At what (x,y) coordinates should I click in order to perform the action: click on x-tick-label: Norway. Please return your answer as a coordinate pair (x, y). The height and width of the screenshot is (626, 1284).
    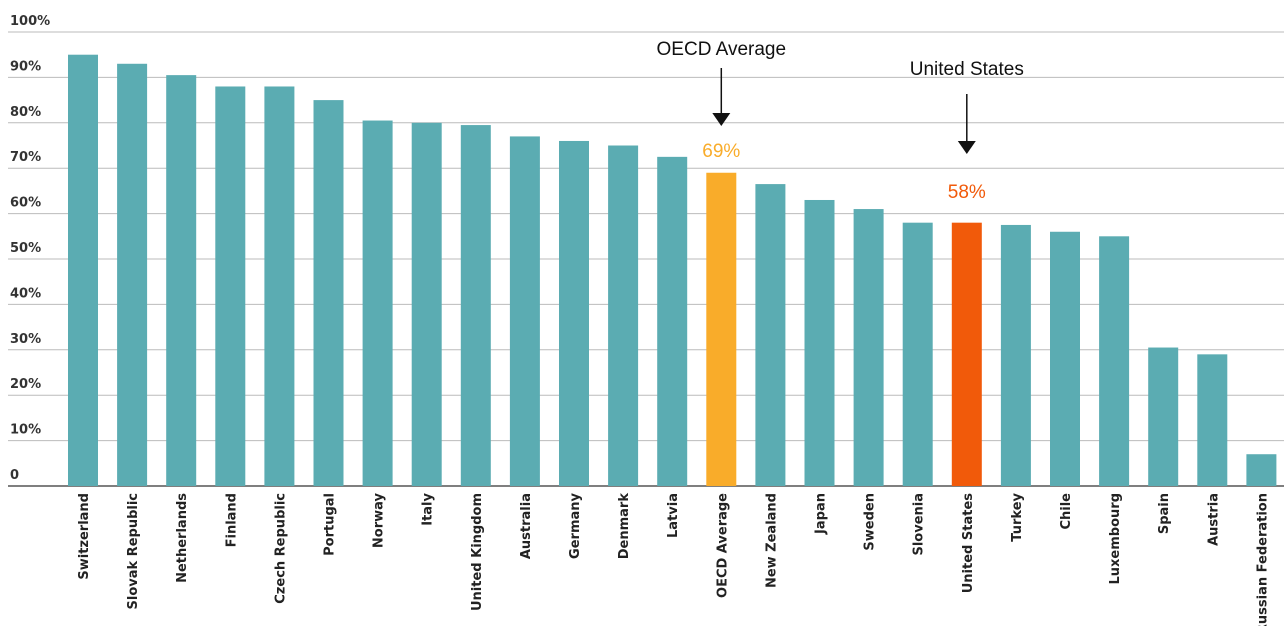
    Looking at the image, I should click on (379, 520).